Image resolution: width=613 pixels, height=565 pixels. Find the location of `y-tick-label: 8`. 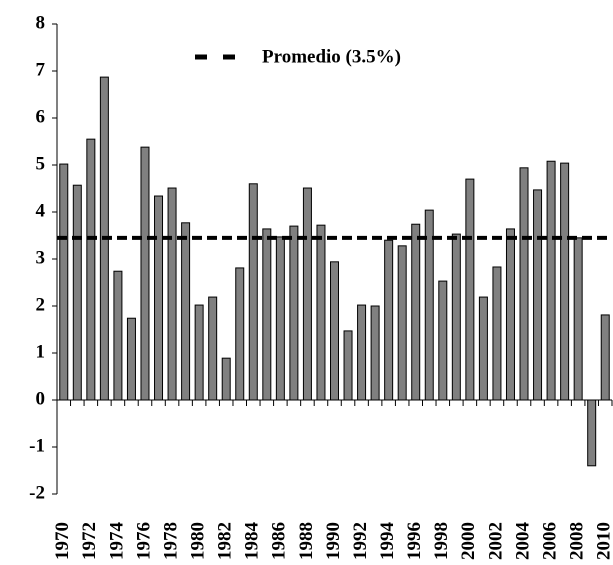

y-tick-label: 8 is located at coordinates (41, 22).